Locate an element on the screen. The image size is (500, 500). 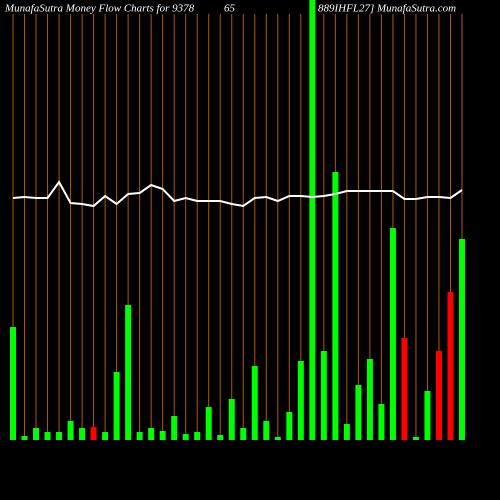
money-flow-line is located at coordinates (237, 194).